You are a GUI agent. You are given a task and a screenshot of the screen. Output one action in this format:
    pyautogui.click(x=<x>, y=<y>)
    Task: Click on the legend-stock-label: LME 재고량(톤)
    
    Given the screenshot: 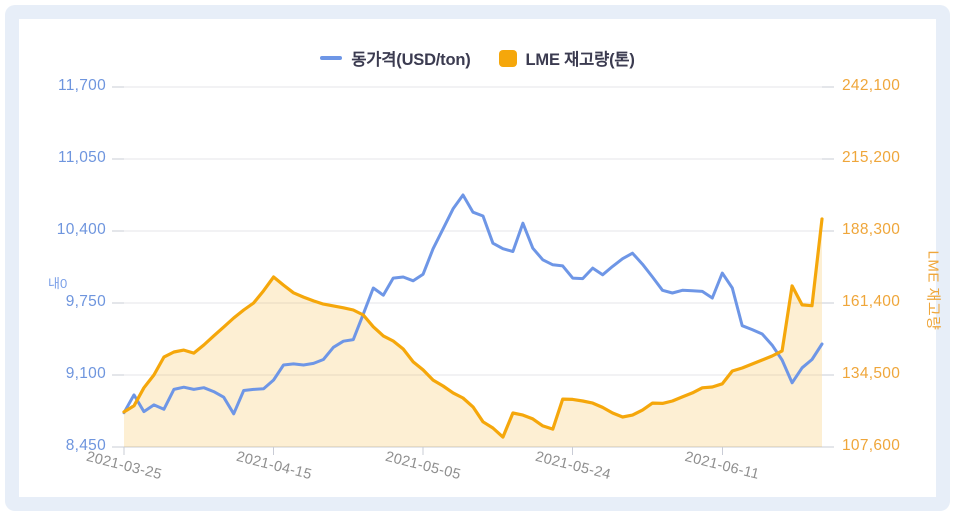 What is the action you would take?
    pyautogui.click(x=580, y=60)
    